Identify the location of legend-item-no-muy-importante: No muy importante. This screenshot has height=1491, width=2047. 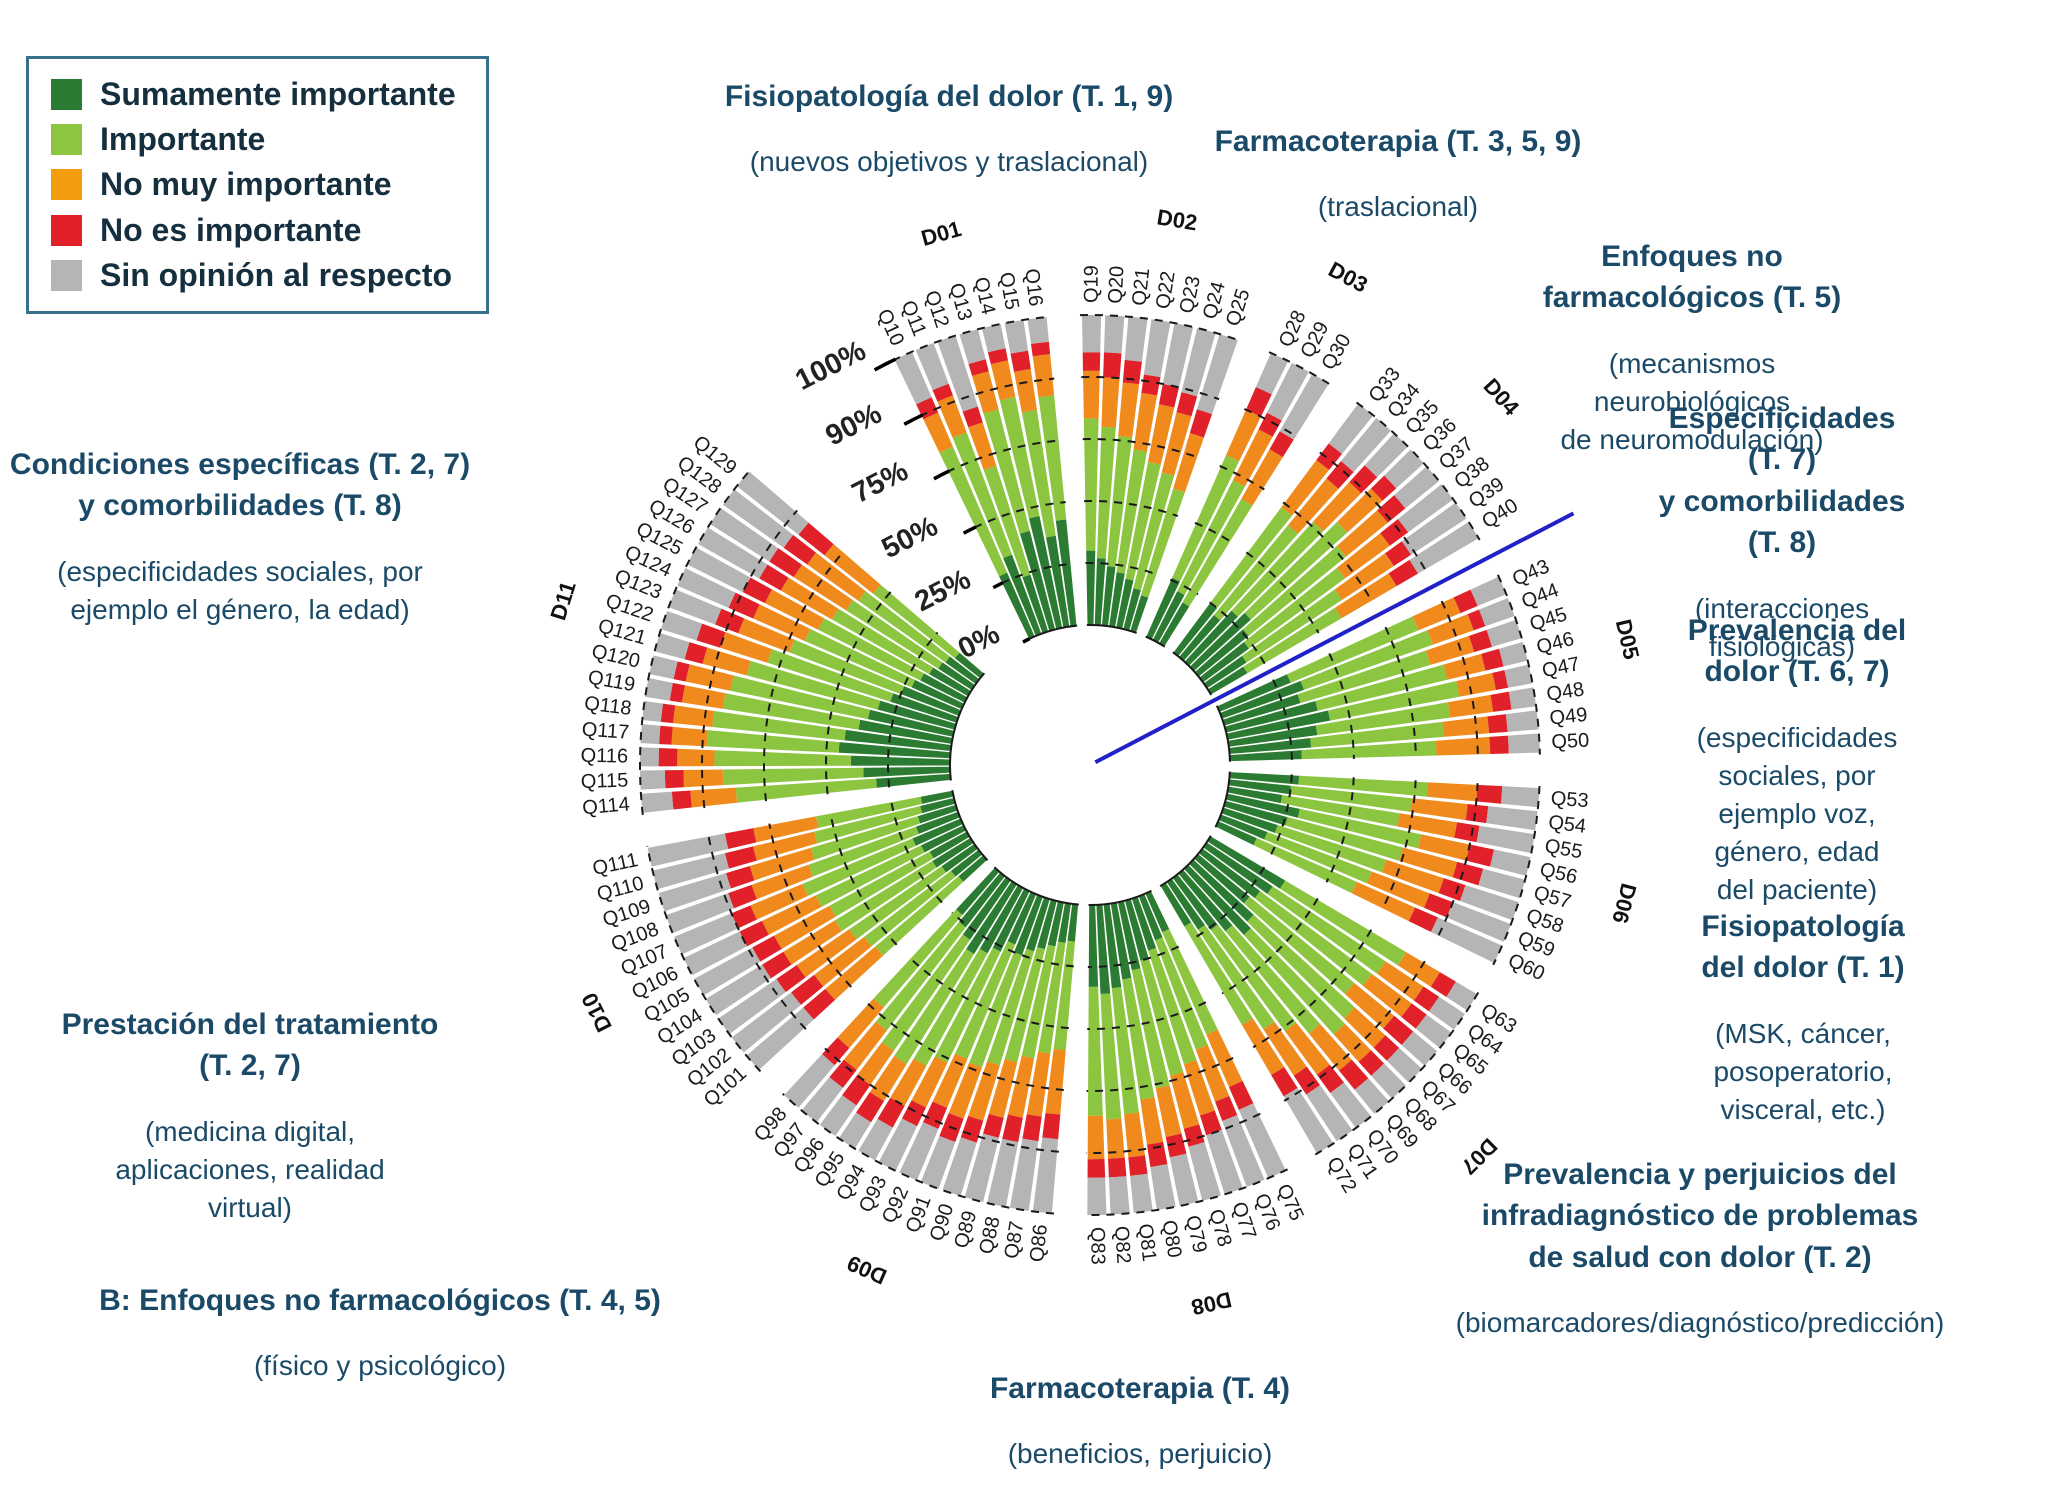
(253, 184).